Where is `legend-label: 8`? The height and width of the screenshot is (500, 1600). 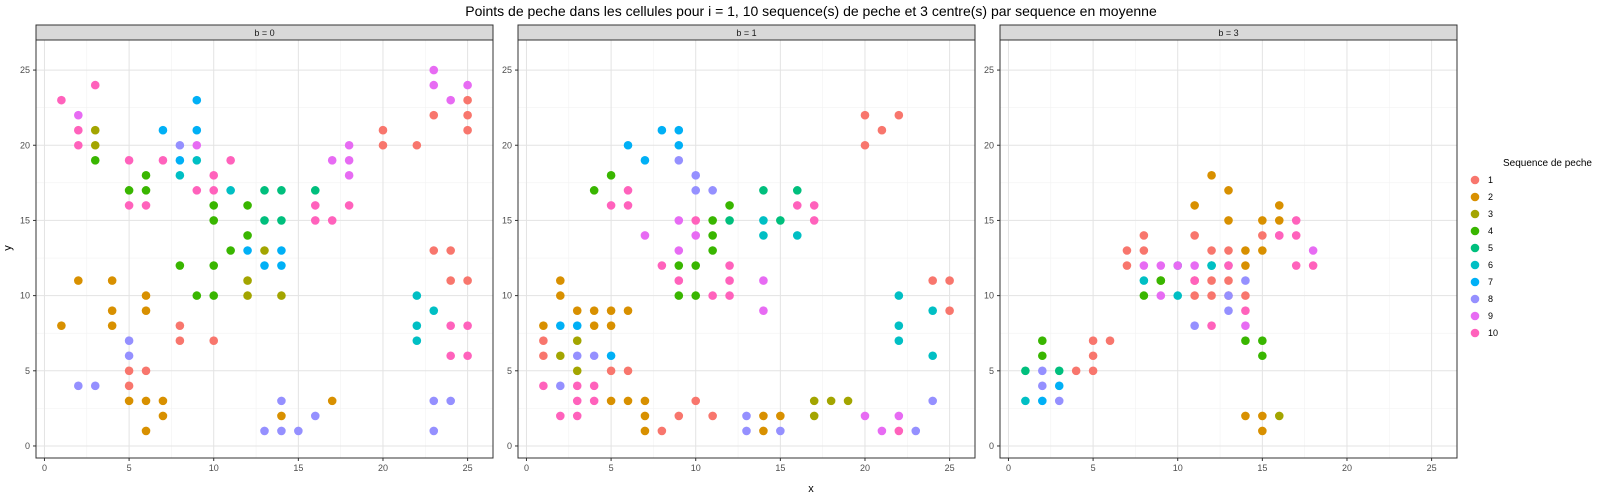
legend-label: 8 is located at coordinates (1490, 299).